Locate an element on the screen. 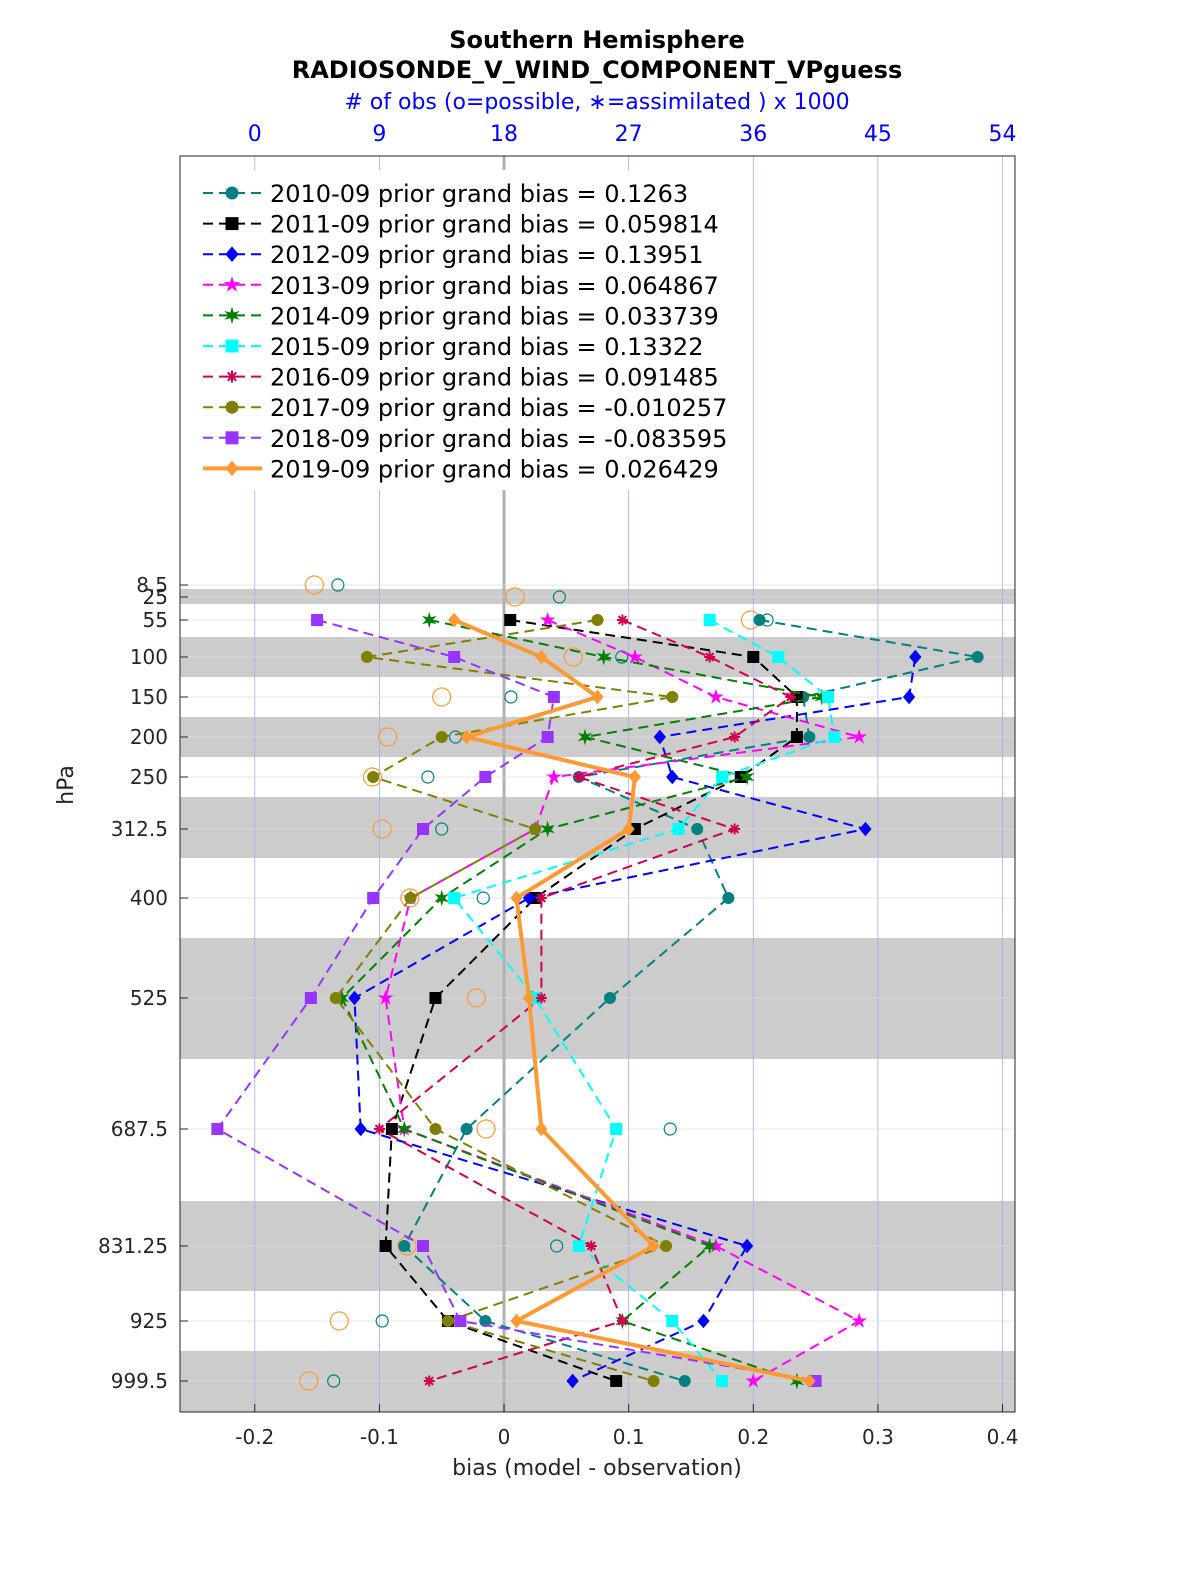  legend-label-1: 2011-09 prior grand bias = 0.059814 is located at coordinates (494, 225).